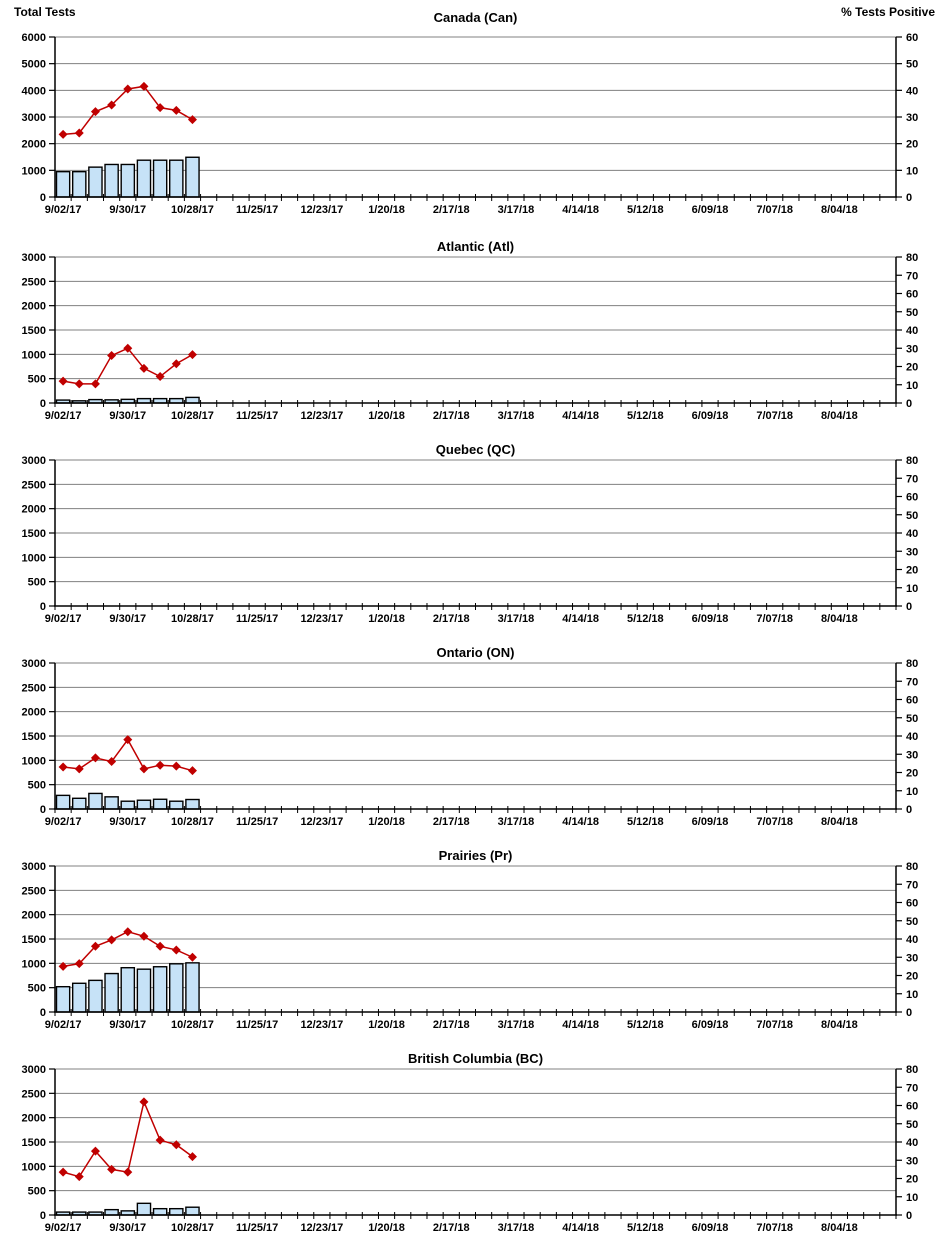  What do you see at coordinates (888, 12) in the screenshot?
I see `right-axis-title: % Tests Positive` at bounding box center [888, 12].